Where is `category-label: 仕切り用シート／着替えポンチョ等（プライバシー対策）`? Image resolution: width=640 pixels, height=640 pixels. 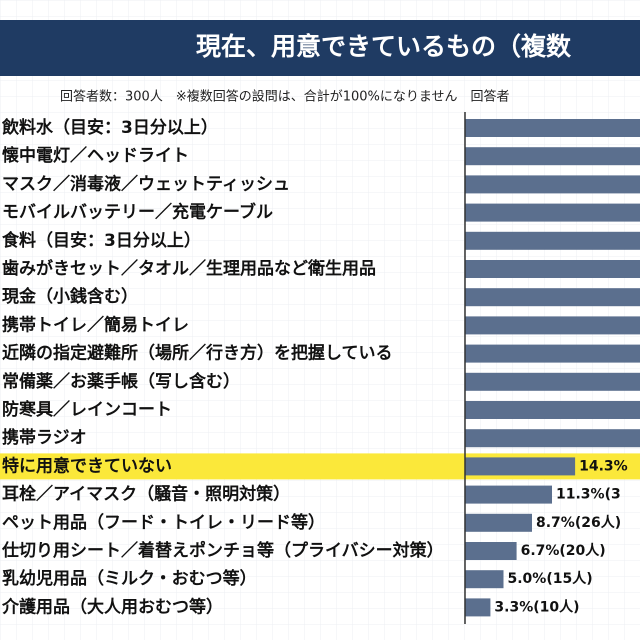
category-label: 仕切り用シート／着替えポンチョ等（プライバシー対策） is located at coordinates (222, 550).